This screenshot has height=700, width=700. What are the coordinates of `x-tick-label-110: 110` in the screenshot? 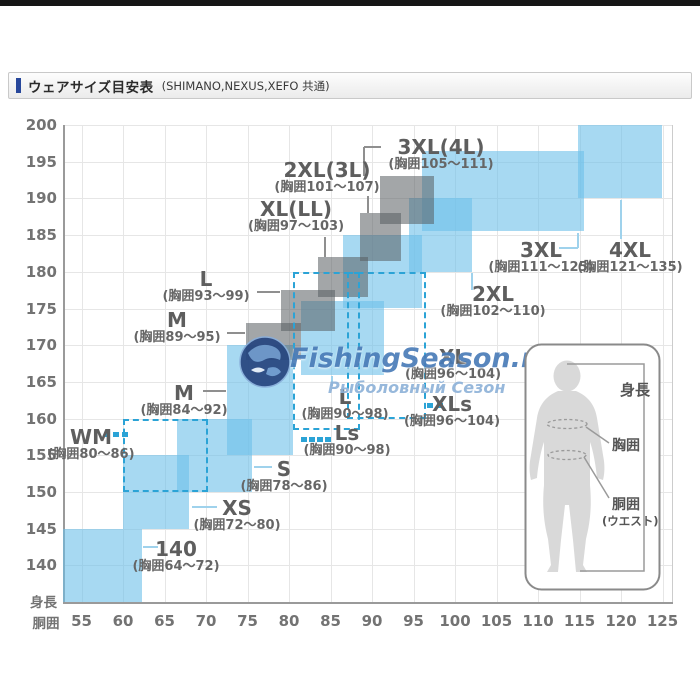 It's located at (538, 621).